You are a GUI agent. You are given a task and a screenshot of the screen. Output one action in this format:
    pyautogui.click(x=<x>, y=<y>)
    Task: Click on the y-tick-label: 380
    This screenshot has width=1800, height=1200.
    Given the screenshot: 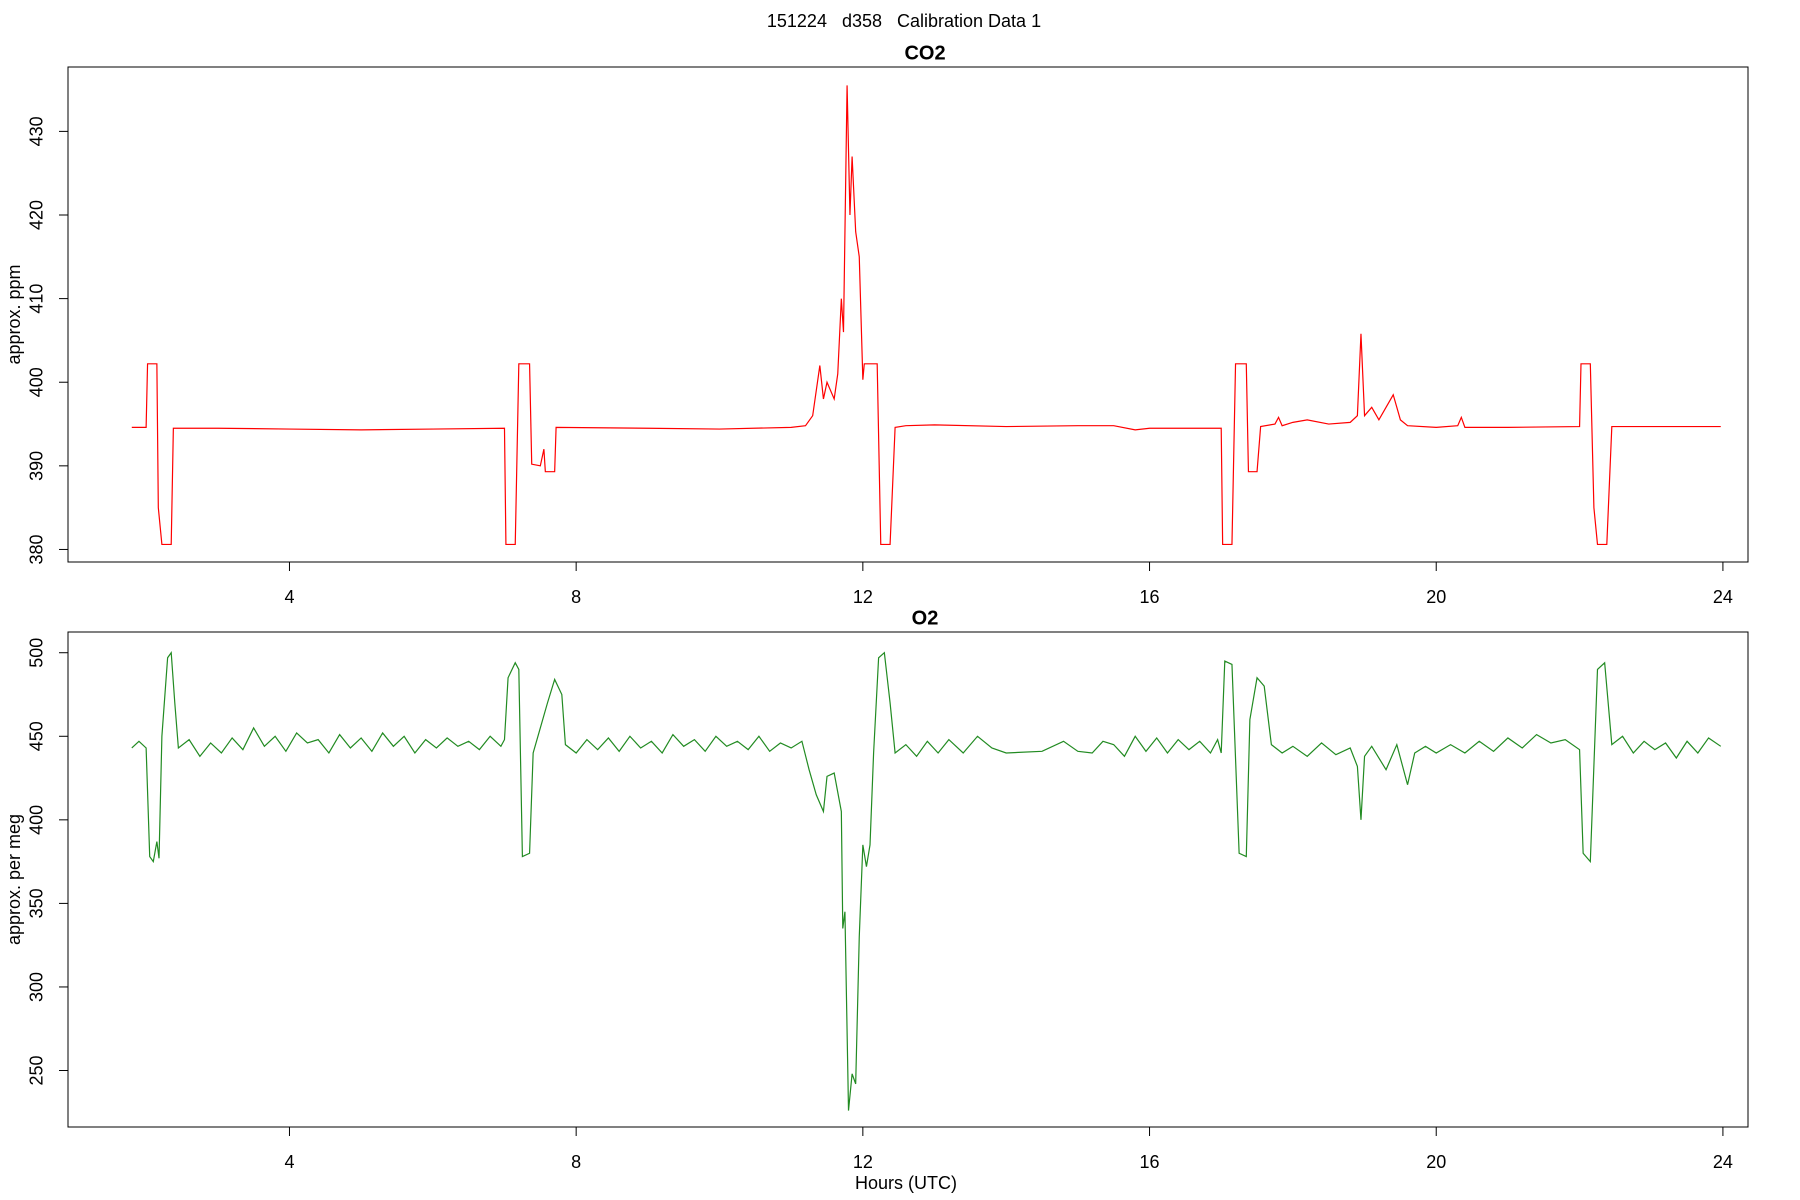 What is the action you would take?
    pyautogui.click(x=37, y=549)
    